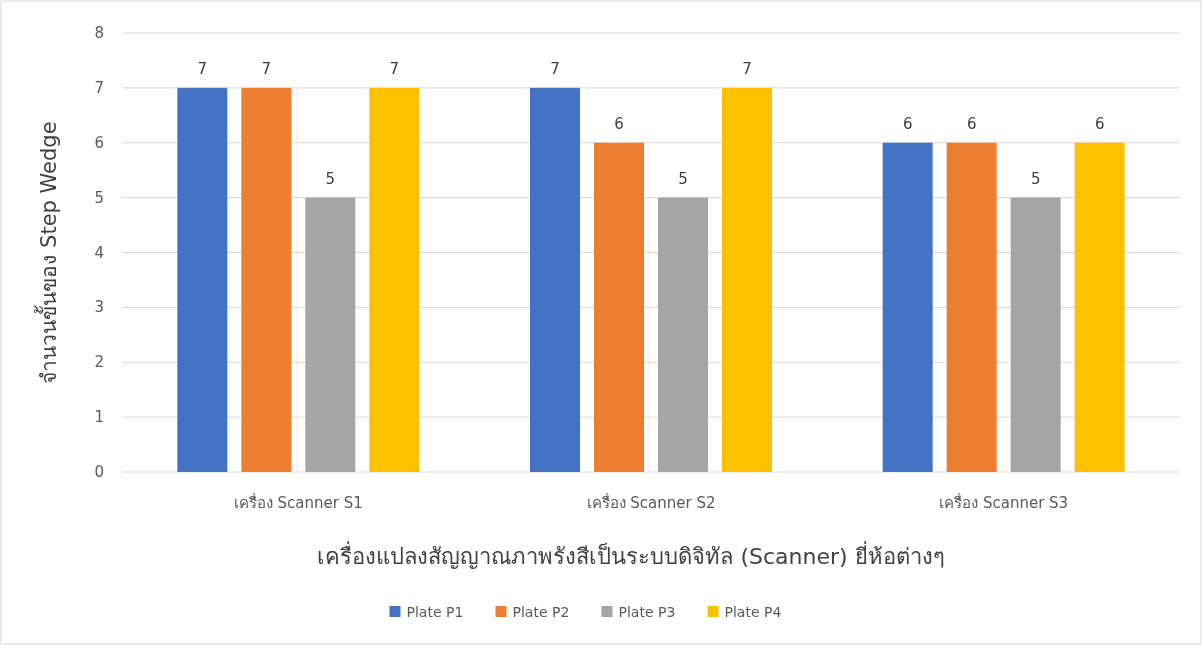  What do you see at coordinates (1004, 502) in the screenshot?
I see `x-tick-label: เครื่อง Scanner S3` at bounding box center [1004, 502].